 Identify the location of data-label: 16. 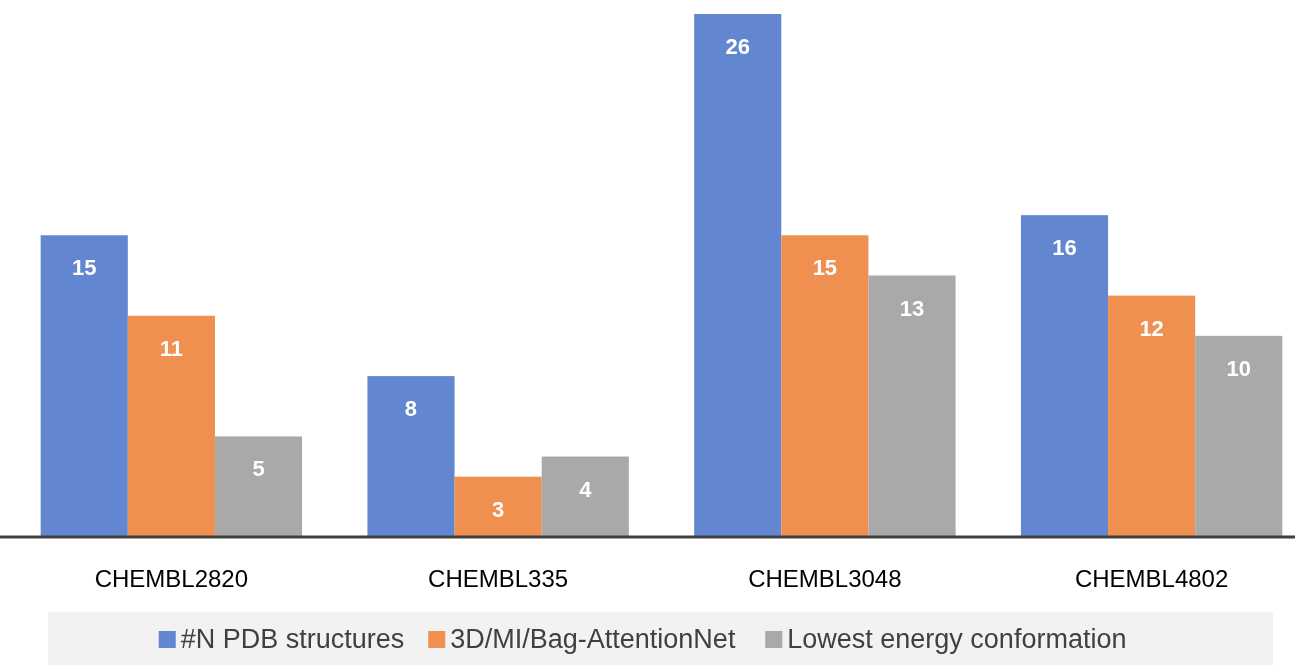
(1064, 248).